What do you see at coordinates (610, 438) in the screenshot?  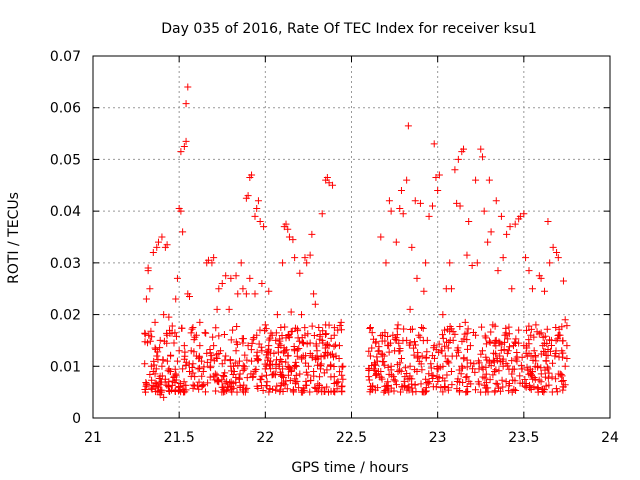 I see `x-tick-label: 24` at bounding box center [610, 438].